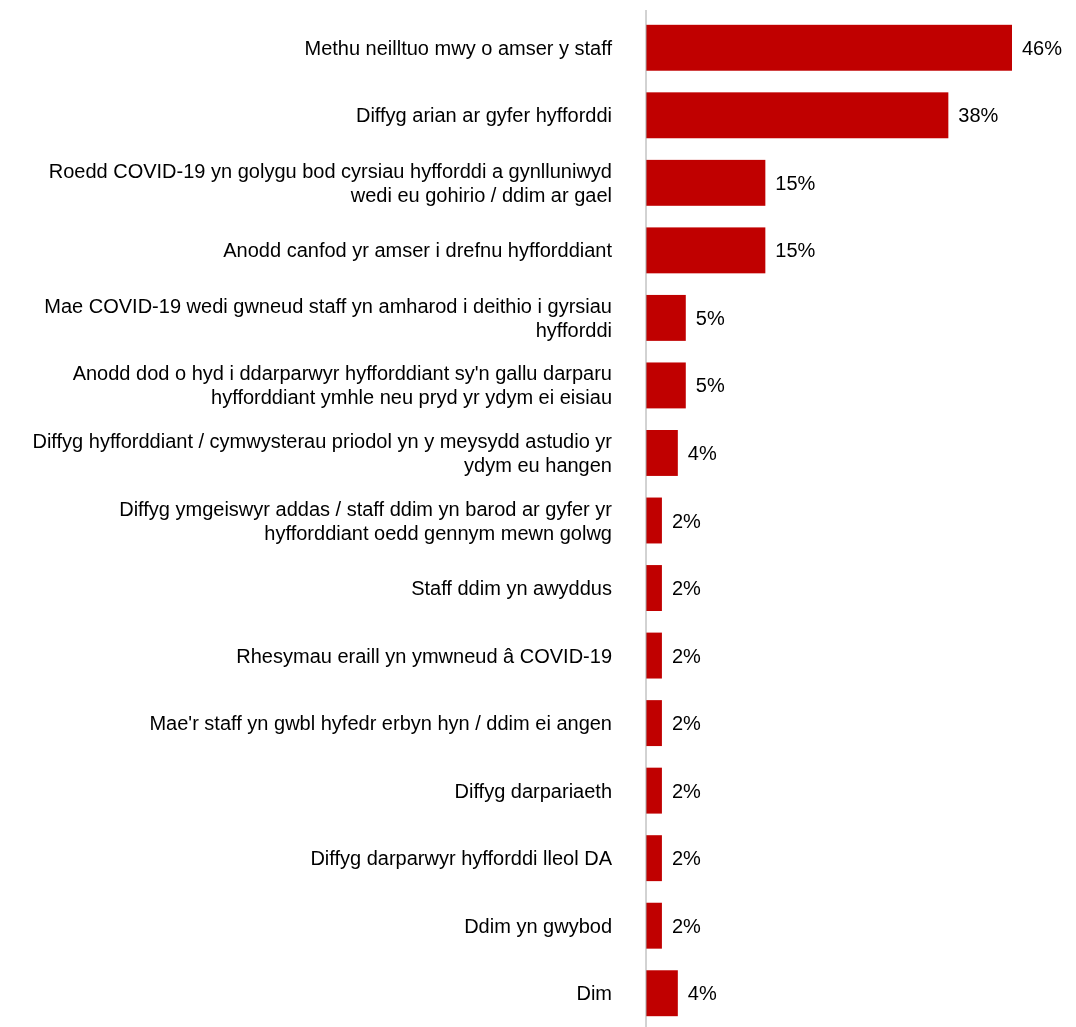 The image size is (1076, 1027). Describe the element at coordinates (380, 723) in the screenshot. I see `y-tick-label: Mae'r staff yn gwbl hyfedr erbyn hyn / ddim ei angen` at that location.